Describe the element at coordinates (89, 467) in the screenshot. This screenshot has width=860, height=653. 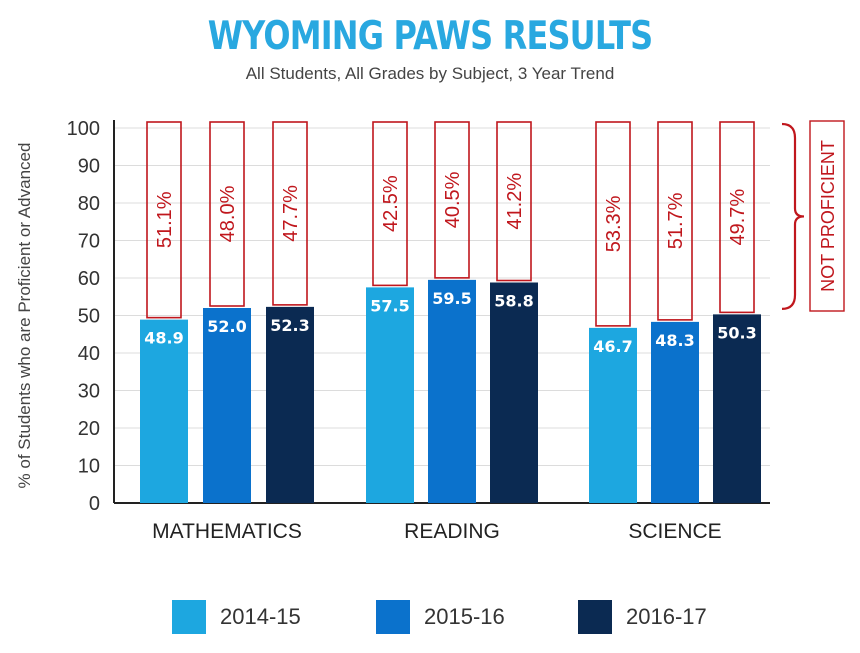
I see `y-tick-label: 10` at that location.